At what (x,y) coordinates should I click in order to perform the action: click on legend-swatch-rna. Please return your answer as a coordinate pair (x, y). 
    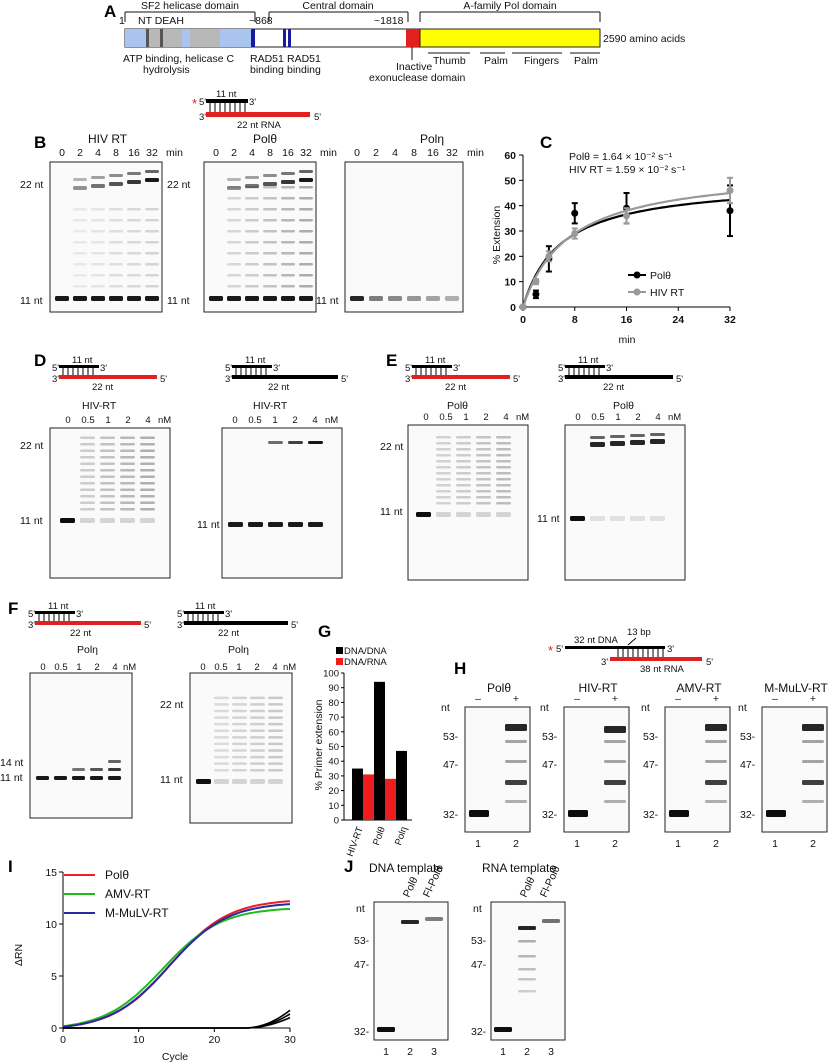
    Looking at the image, I should click on (339, 661).